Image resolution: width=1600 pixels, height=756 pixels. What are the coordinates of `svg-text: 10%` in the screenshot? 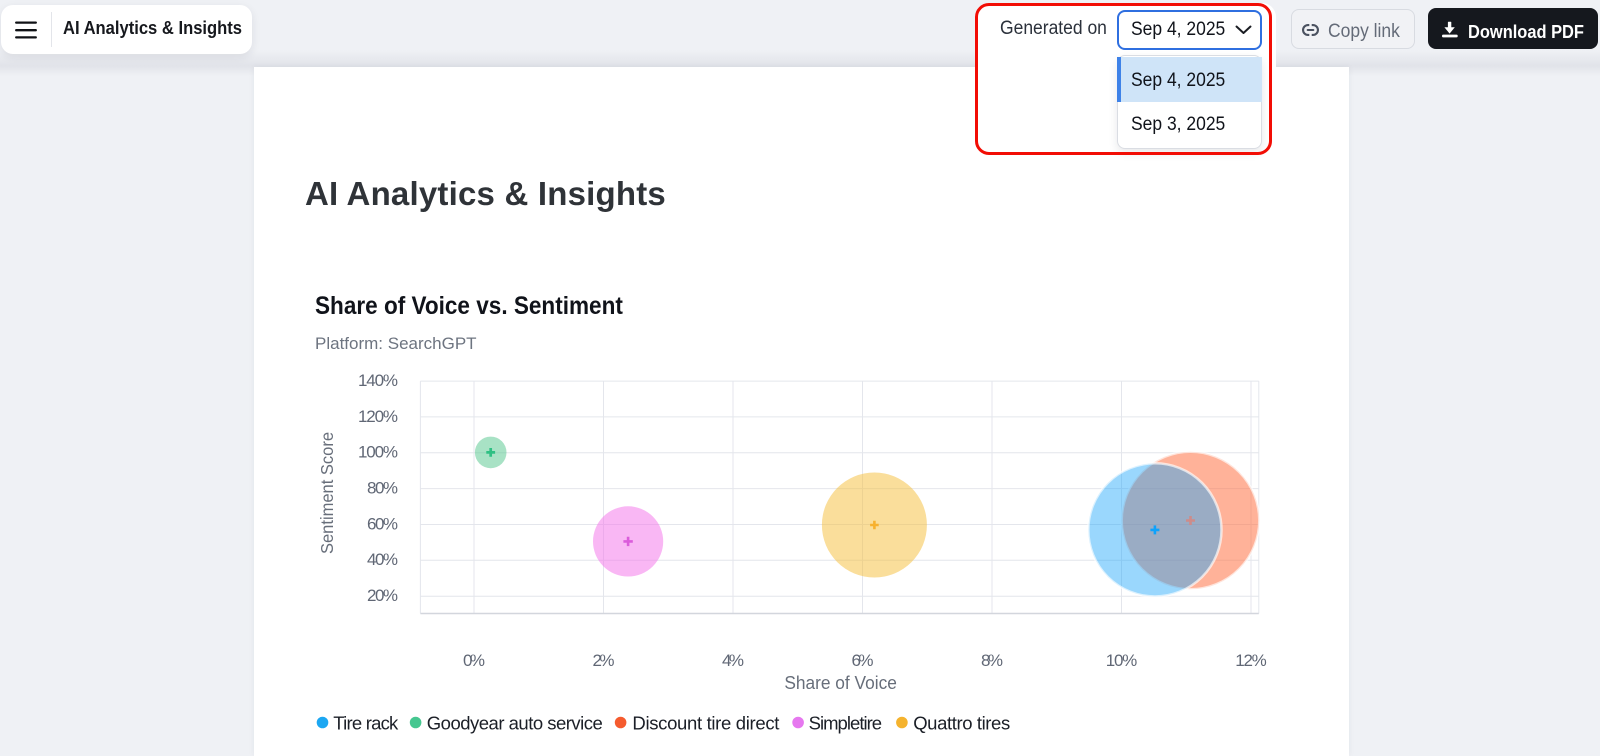 It's located at (1122, 660).